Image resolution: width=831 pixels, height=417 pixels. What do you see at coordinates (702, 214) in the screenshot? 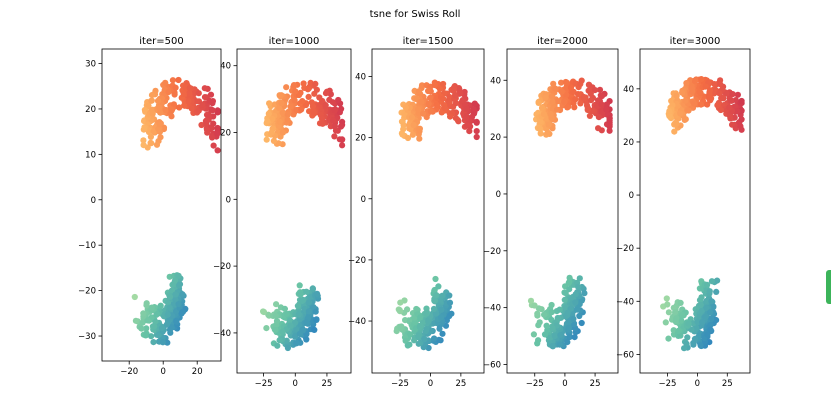
I see `scatter-points` at bounding box center [702, 214].